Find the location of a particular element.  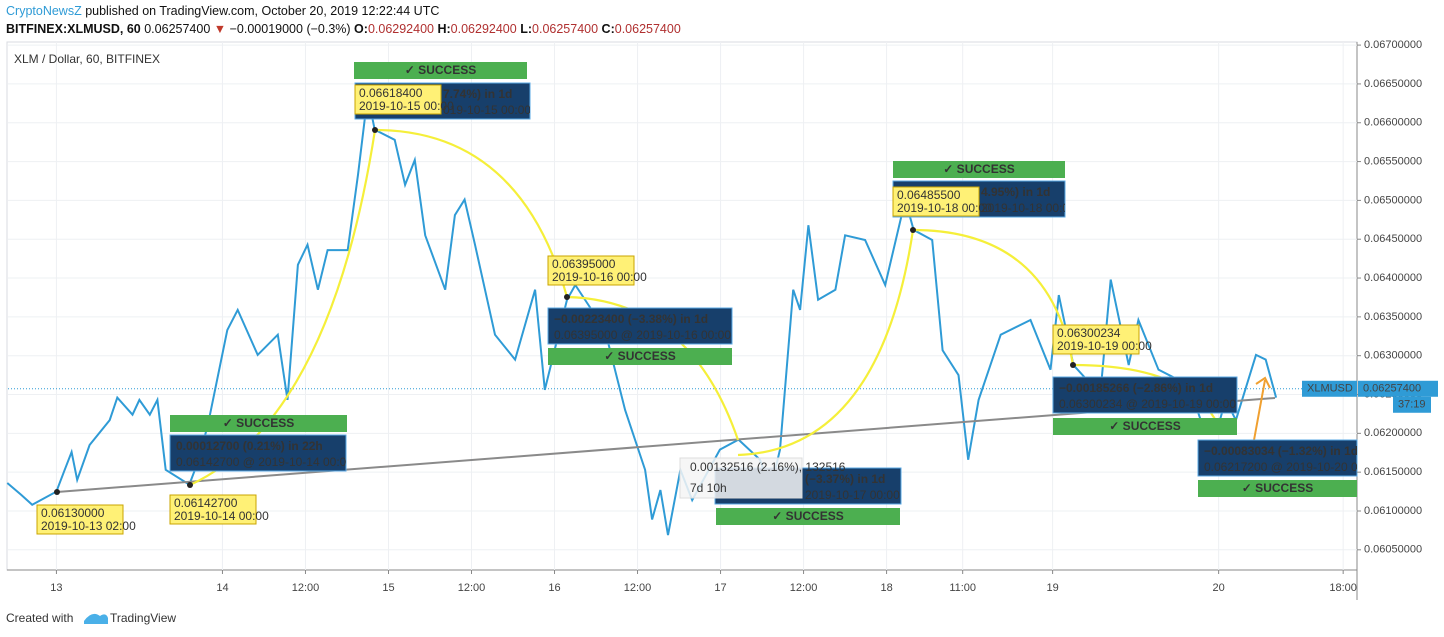

x-tick-label: 20 is located at coordinates (1219, 588).